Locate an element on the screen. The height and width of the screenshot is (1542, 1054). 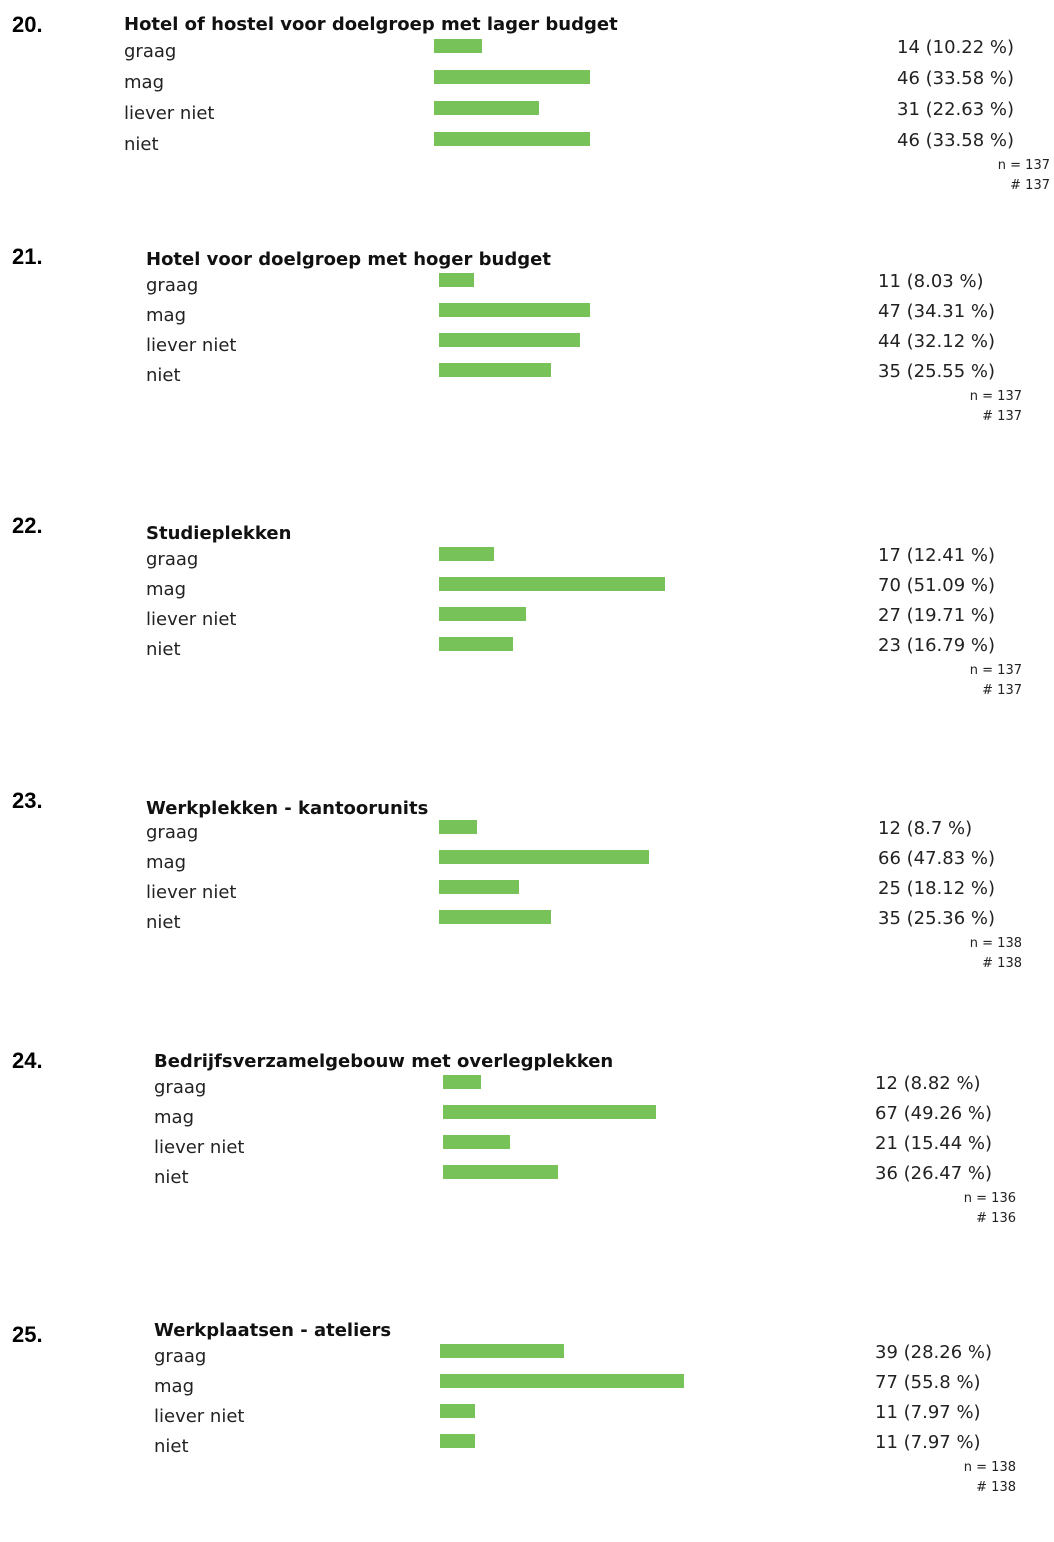
answer-value: 12 (8.7 %) is located at coordinates (925, 828).